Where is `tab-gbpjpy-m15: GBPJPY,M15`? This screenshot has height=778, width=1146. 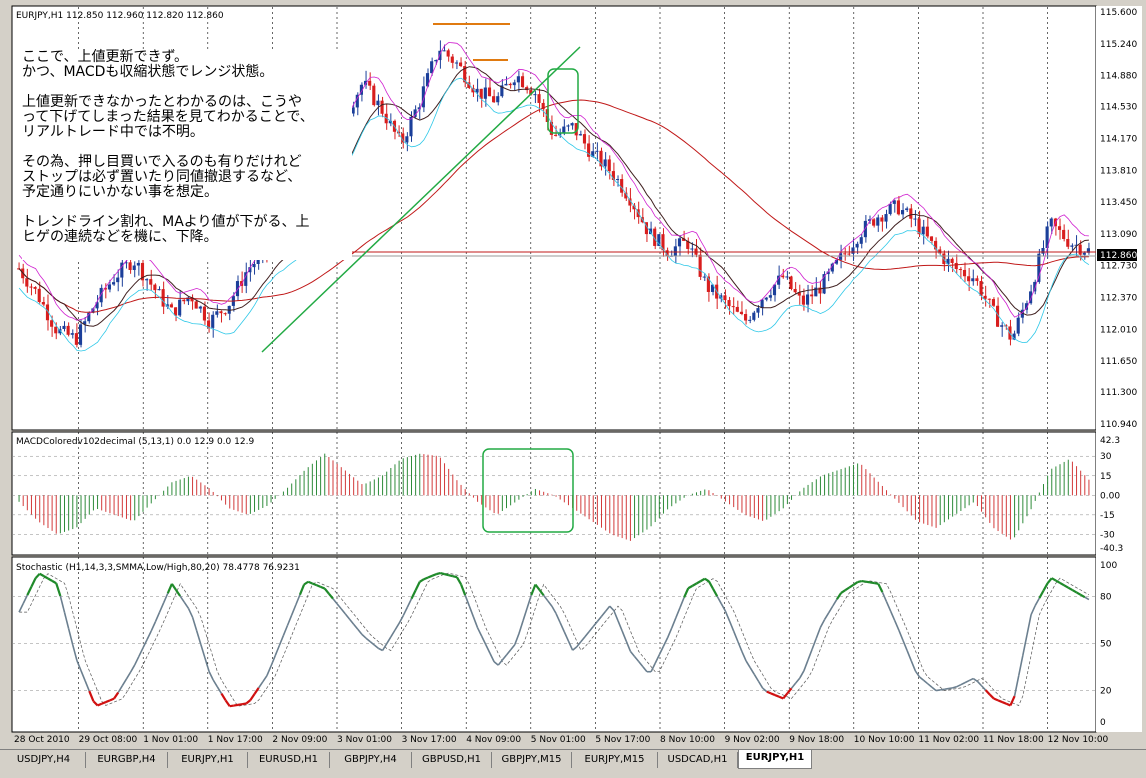 tab-gbpjpy-m15: GBPJPY,M15 is located at coordinates (532, 760).